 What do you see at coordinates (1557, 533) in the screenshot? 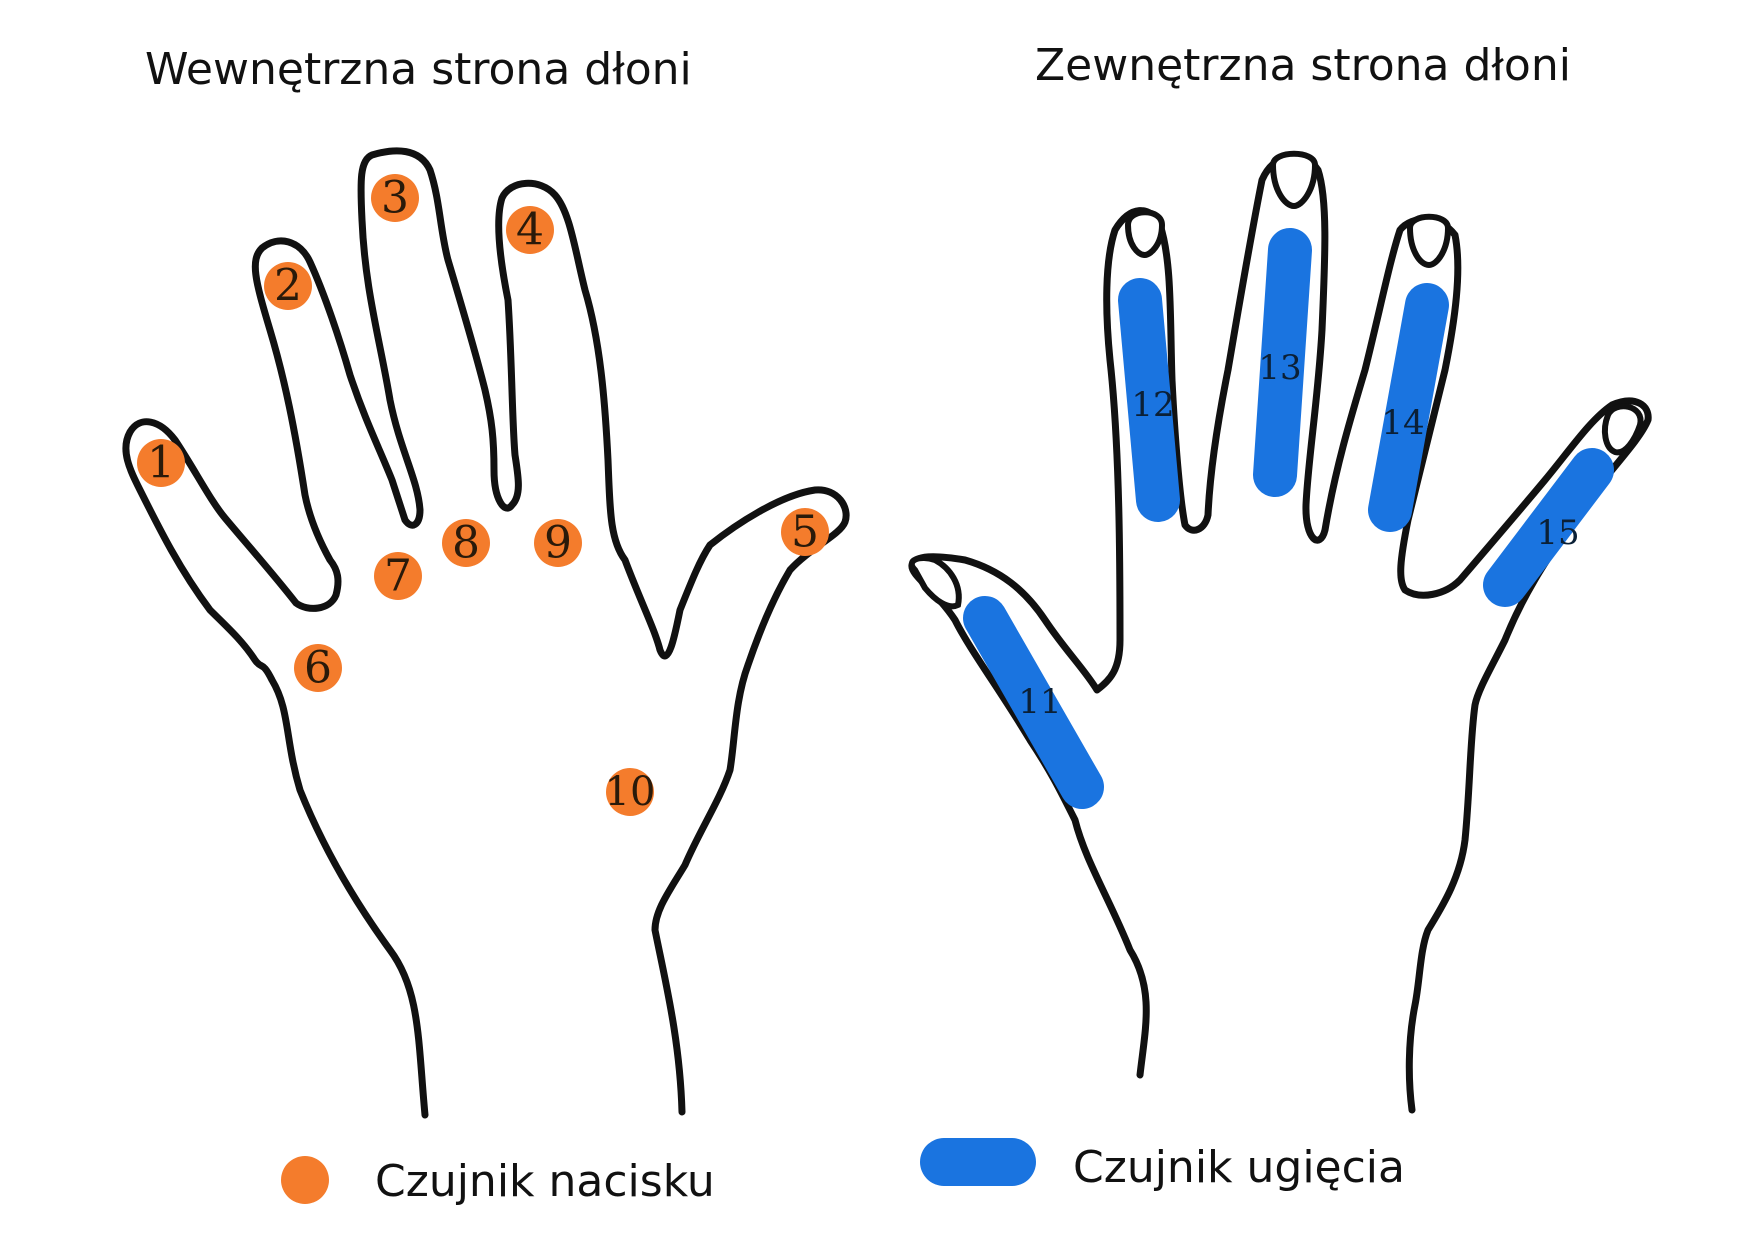
I see `bend-label-15: 15` at bounding box center [1557, 533].